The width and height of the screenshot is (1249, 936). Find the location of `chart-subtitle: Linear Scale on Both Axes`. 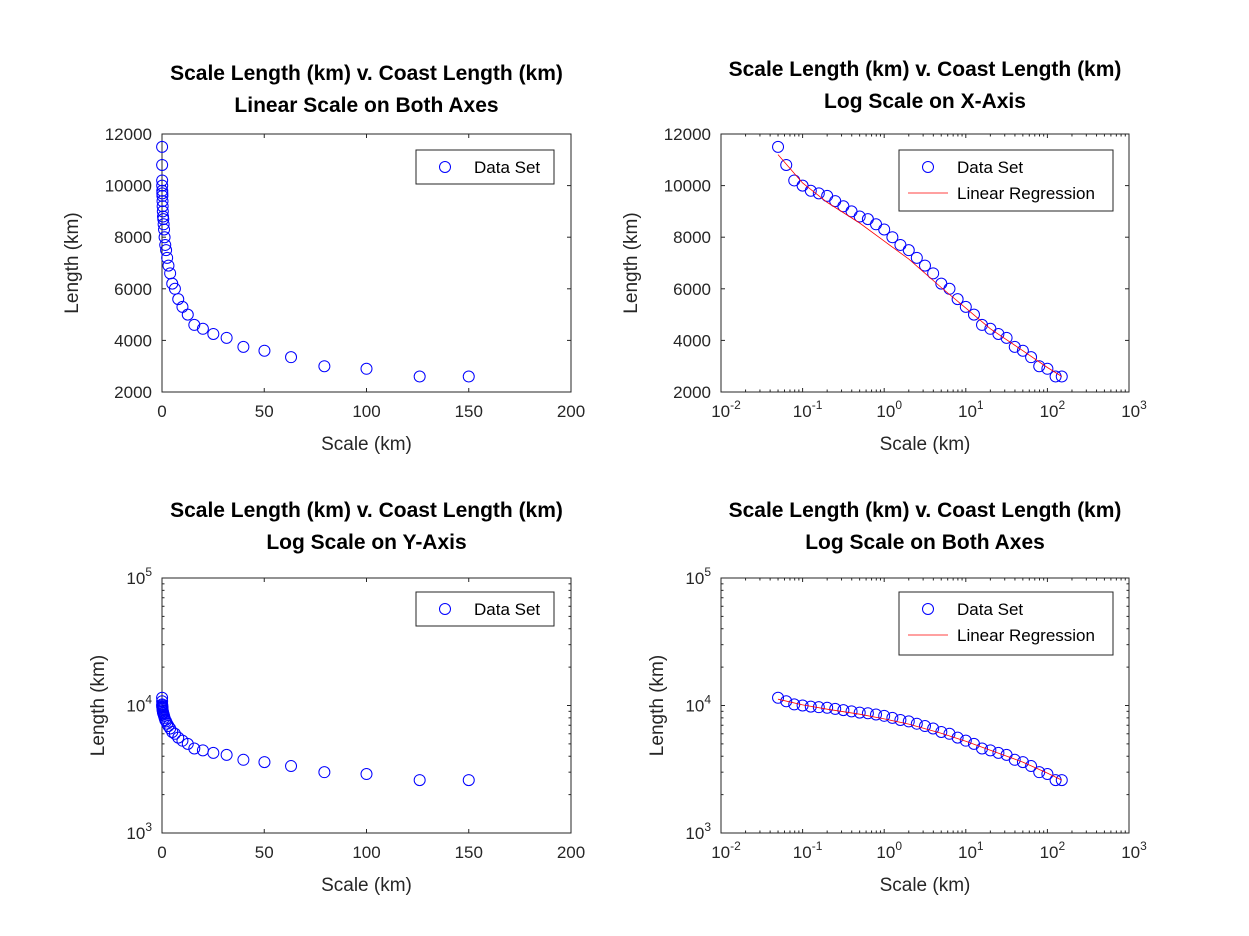

chart-subtitle: Linear Scale on Both Axes is located at coordinates (366, 105).